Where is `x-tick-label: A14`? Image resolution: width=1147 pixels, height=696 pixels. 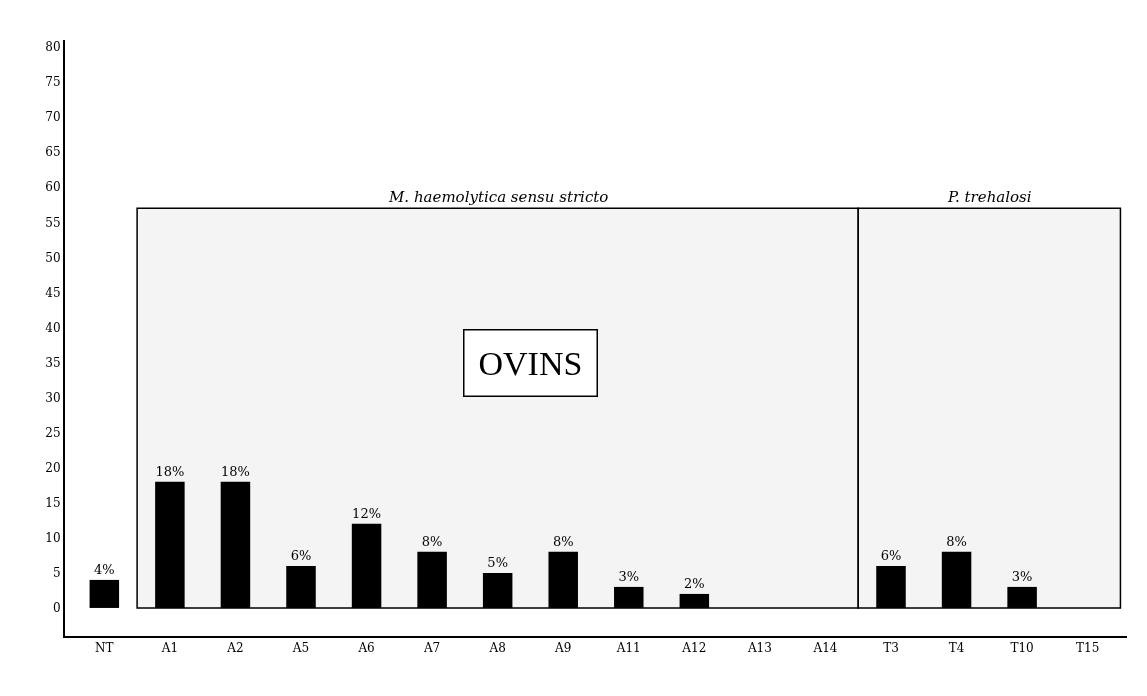 x-tick-label: A14 is located at coordinates (825, 648).